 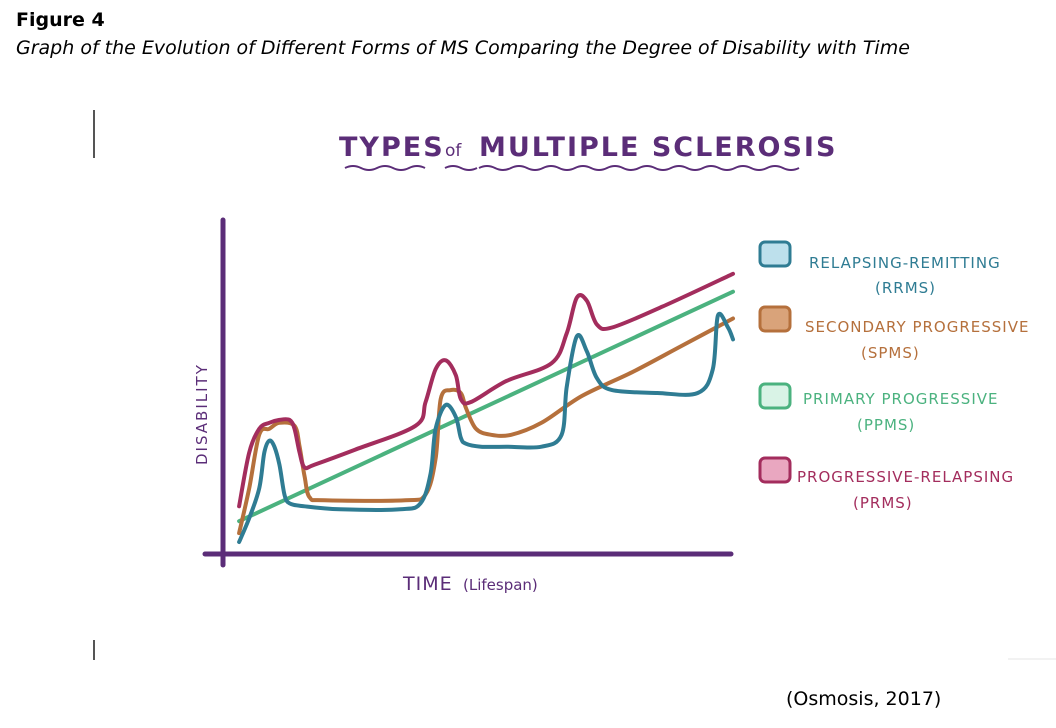 I want to click on legend-swatch-ppms, so click(x=775, y=396).